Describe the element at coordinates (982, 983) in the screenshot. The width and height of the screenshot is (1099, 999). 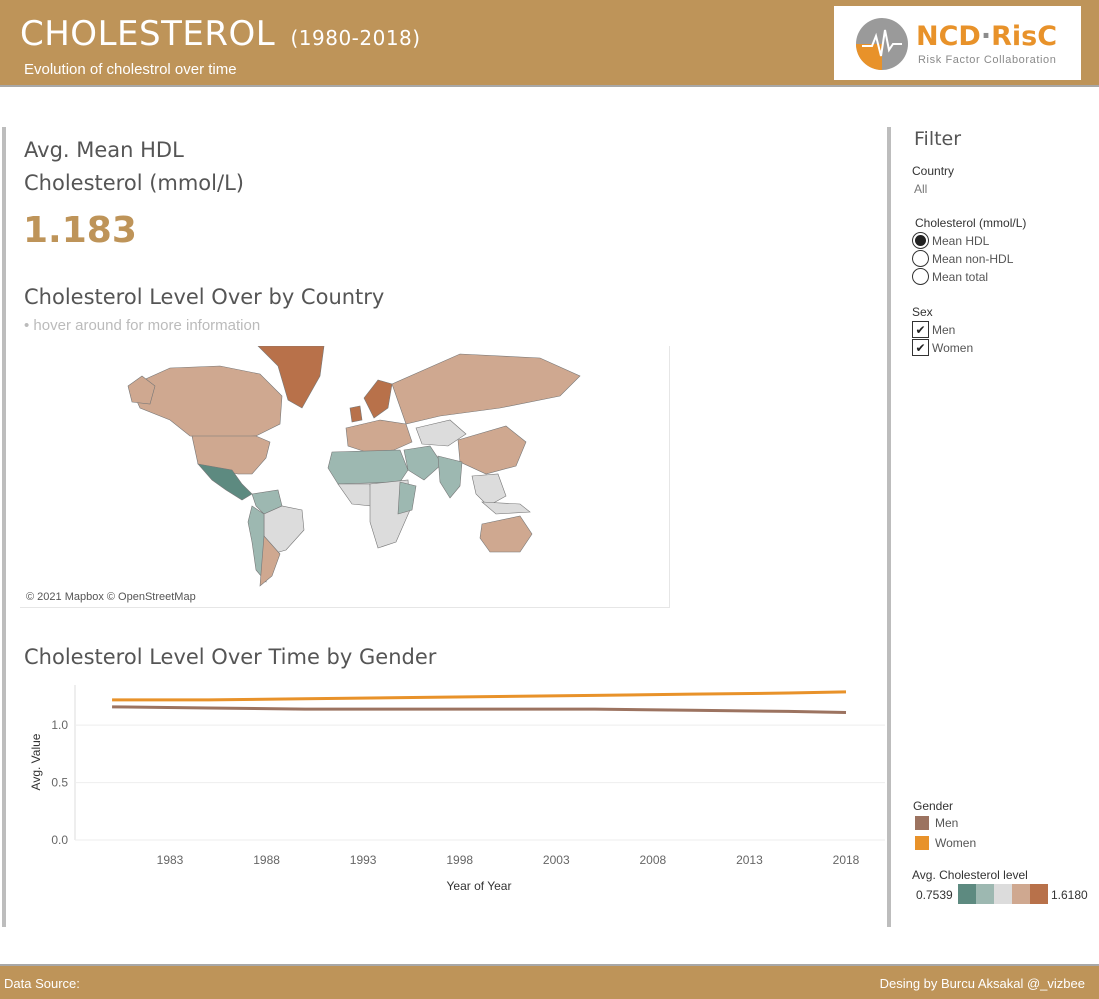
I see `footer-credit: Desing by Burcu Aksakal @_vizbee` at that location.